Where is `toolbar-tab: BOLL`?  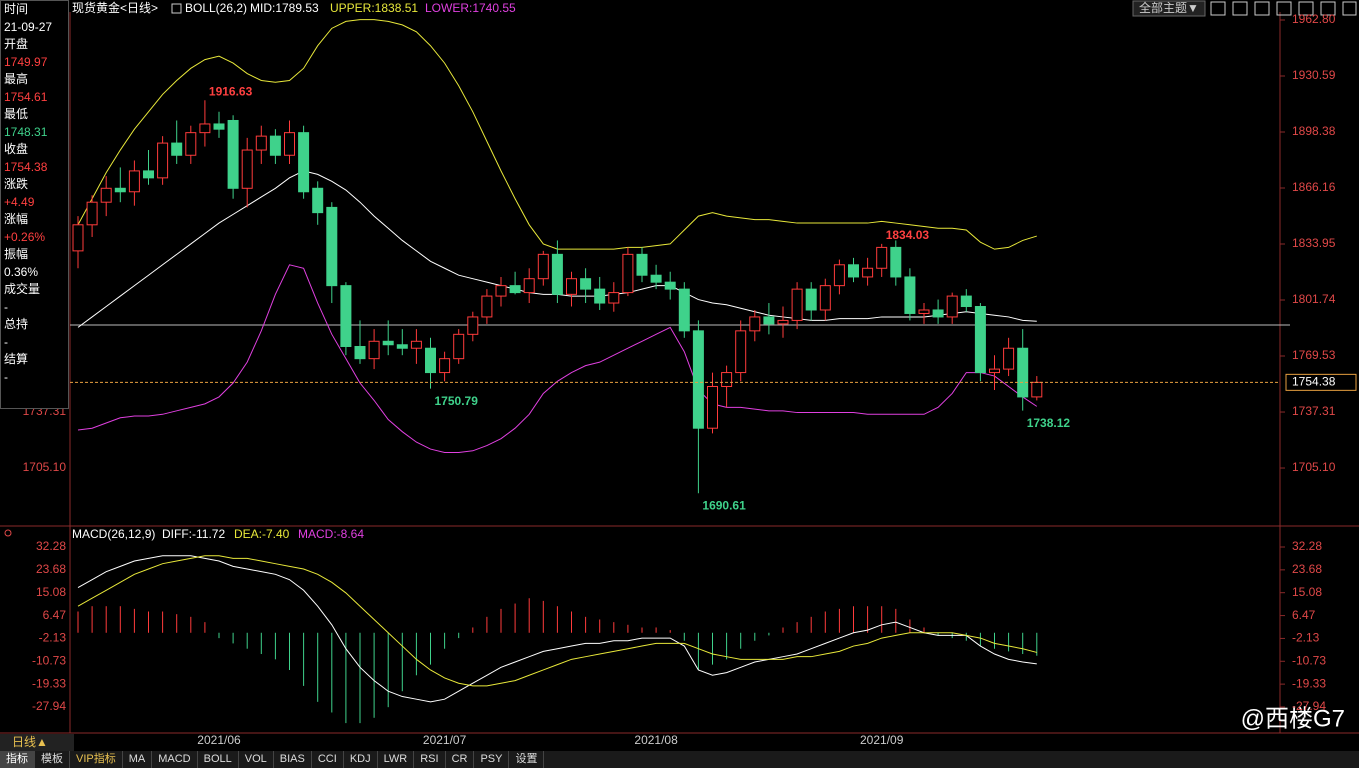 toolbar-tab: BOLL is located at coordinates (218, 759).